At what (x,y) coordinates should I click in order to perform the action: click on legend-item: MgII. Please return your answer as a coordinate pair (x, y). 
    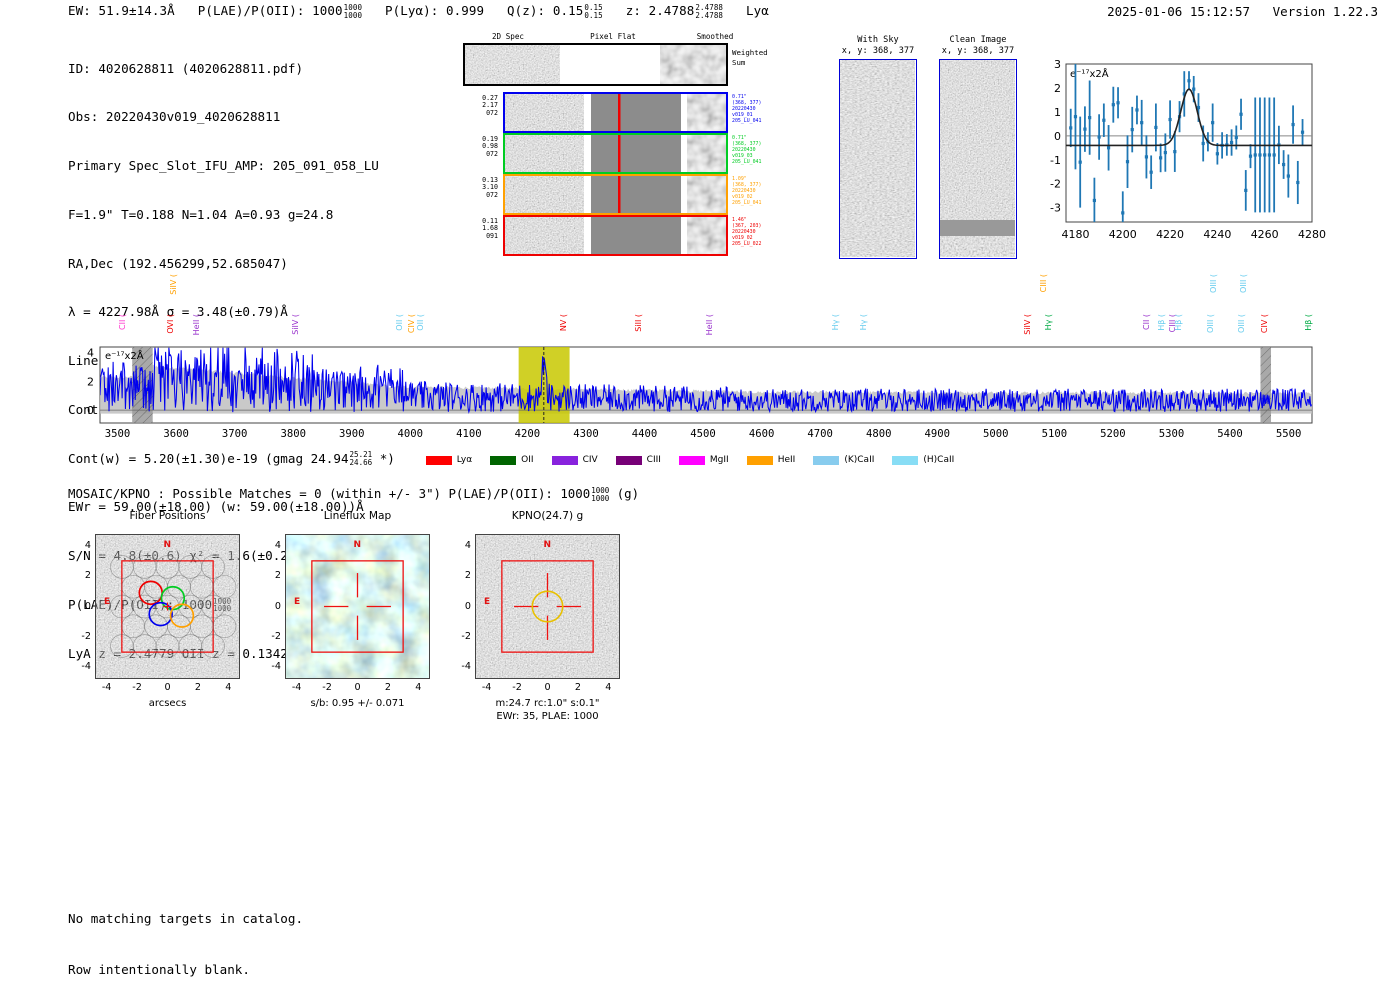
    Looking at the image, I should click on (703, 460).